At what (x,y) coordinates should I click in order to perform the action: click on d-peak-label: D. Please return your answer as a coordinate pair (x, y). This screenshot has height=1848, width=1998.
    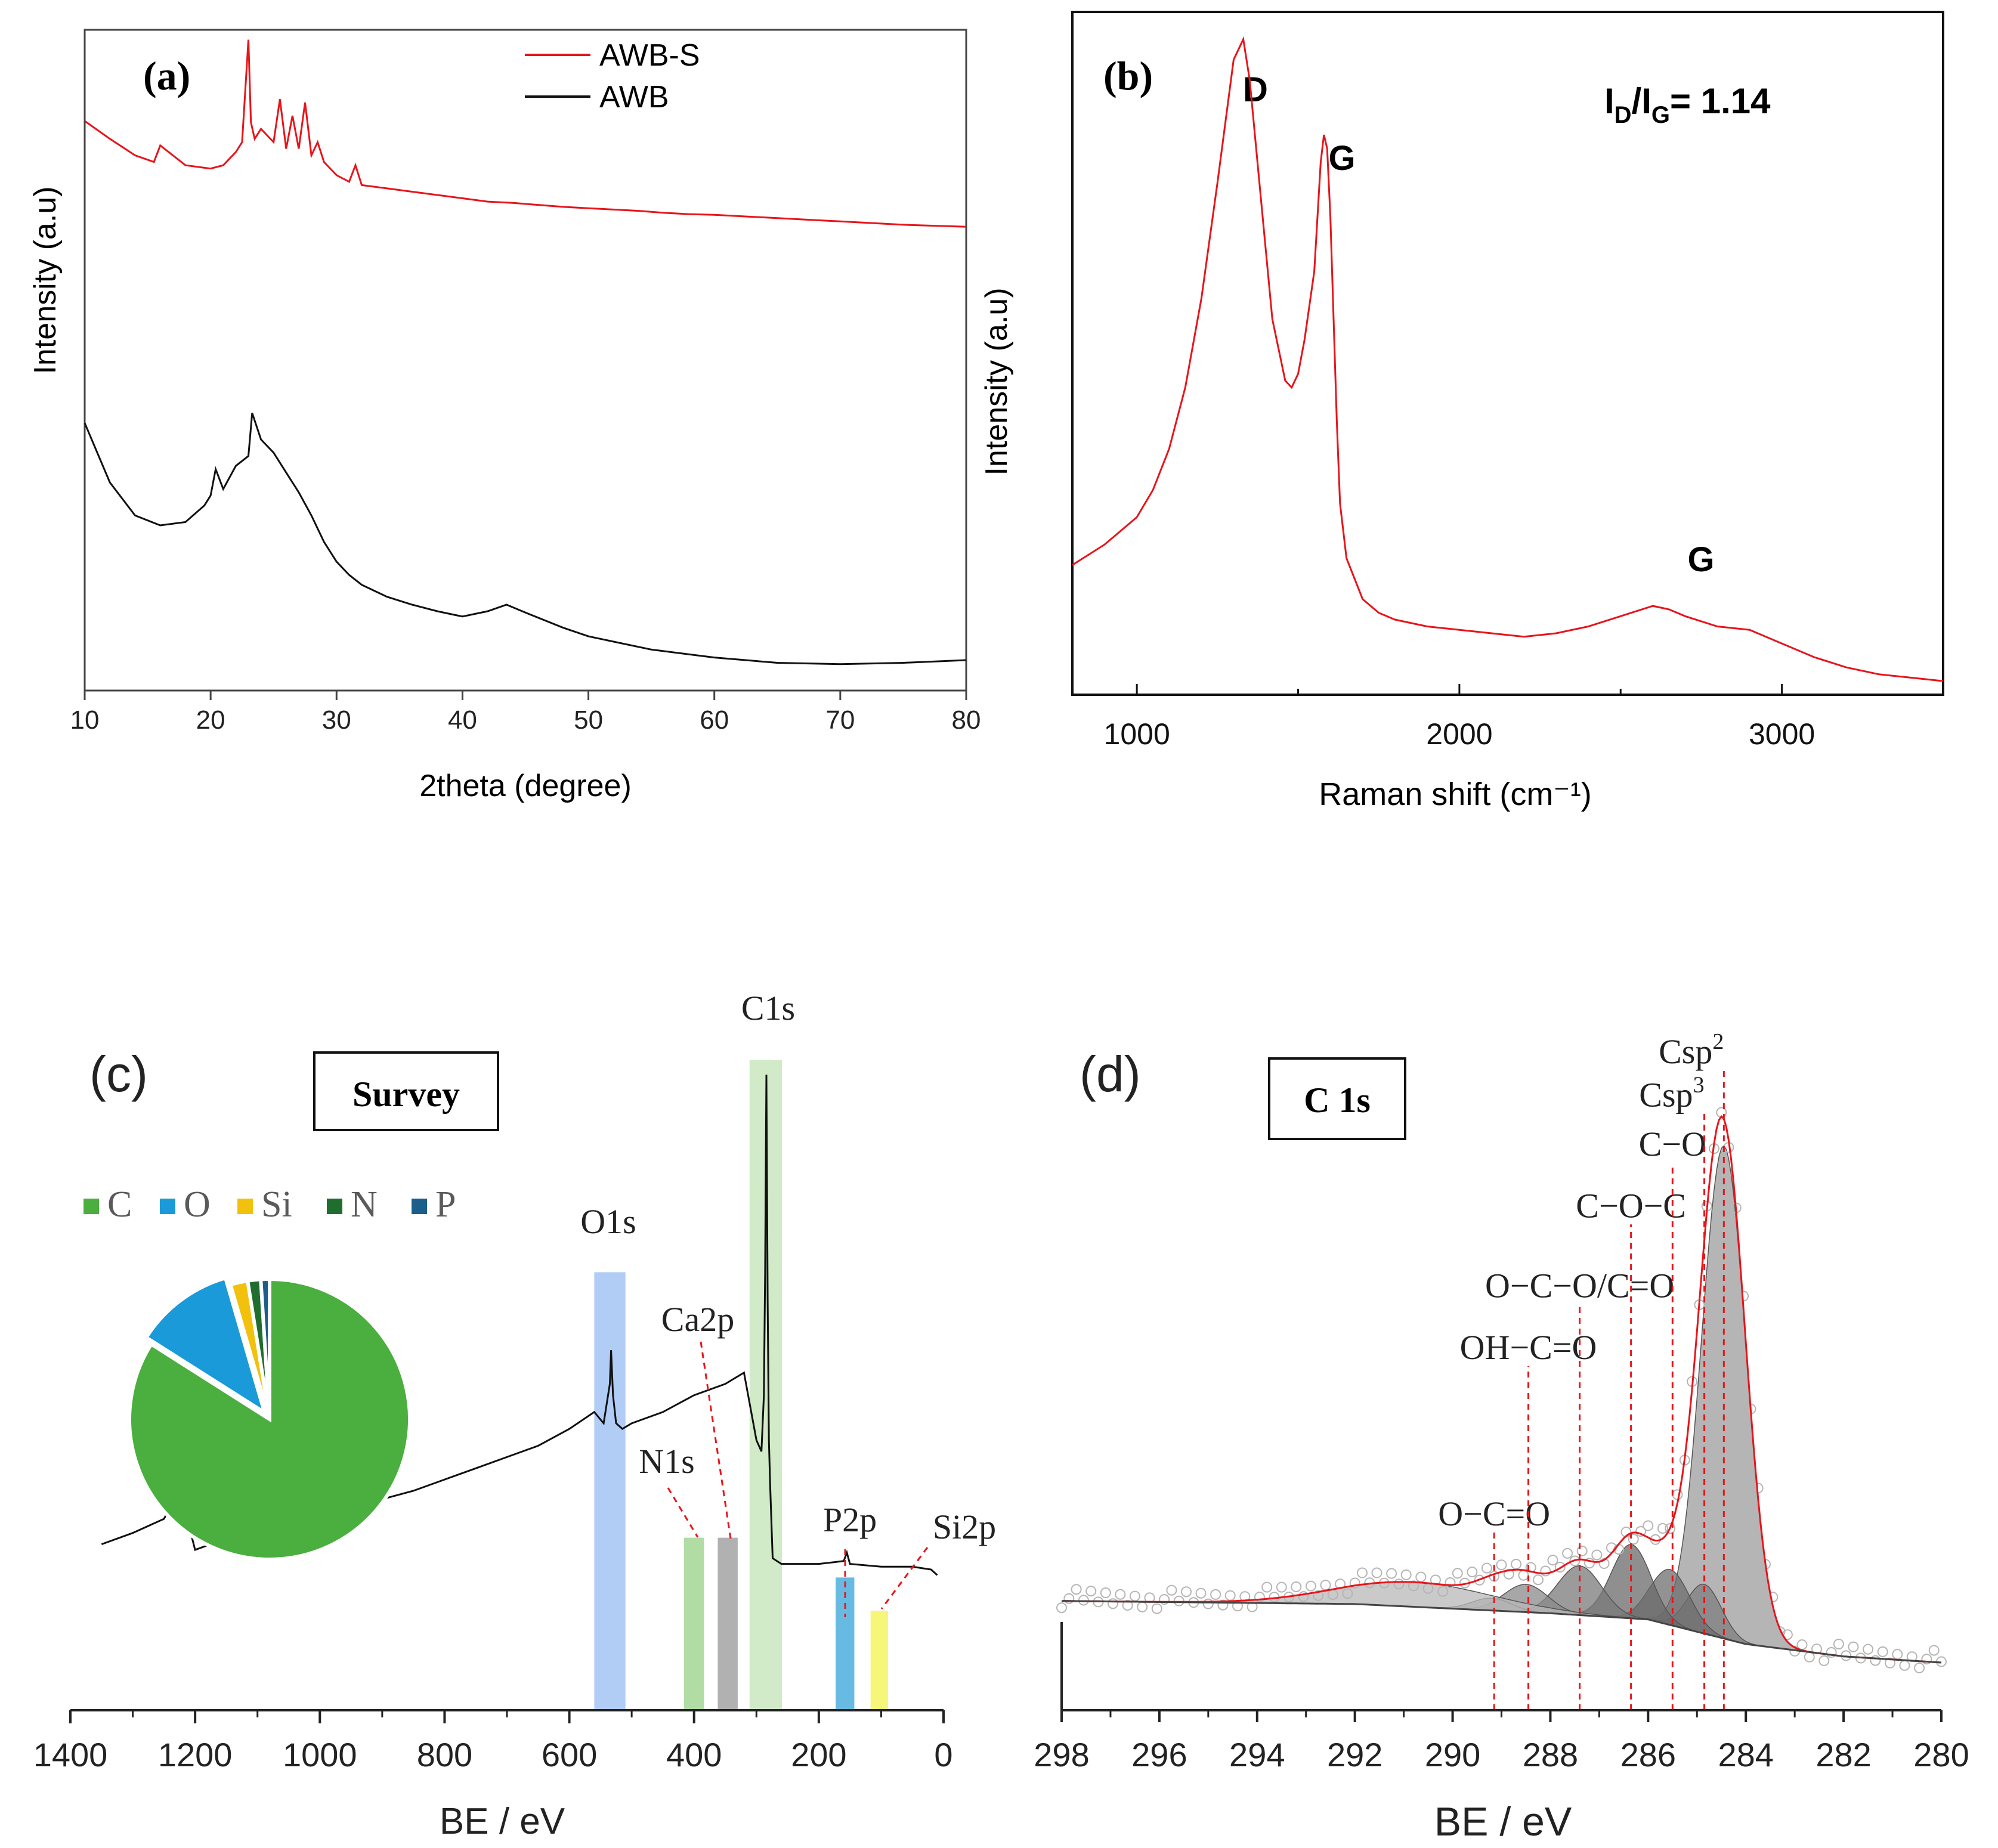
    Looking at the image, I should click on (1255, 90).